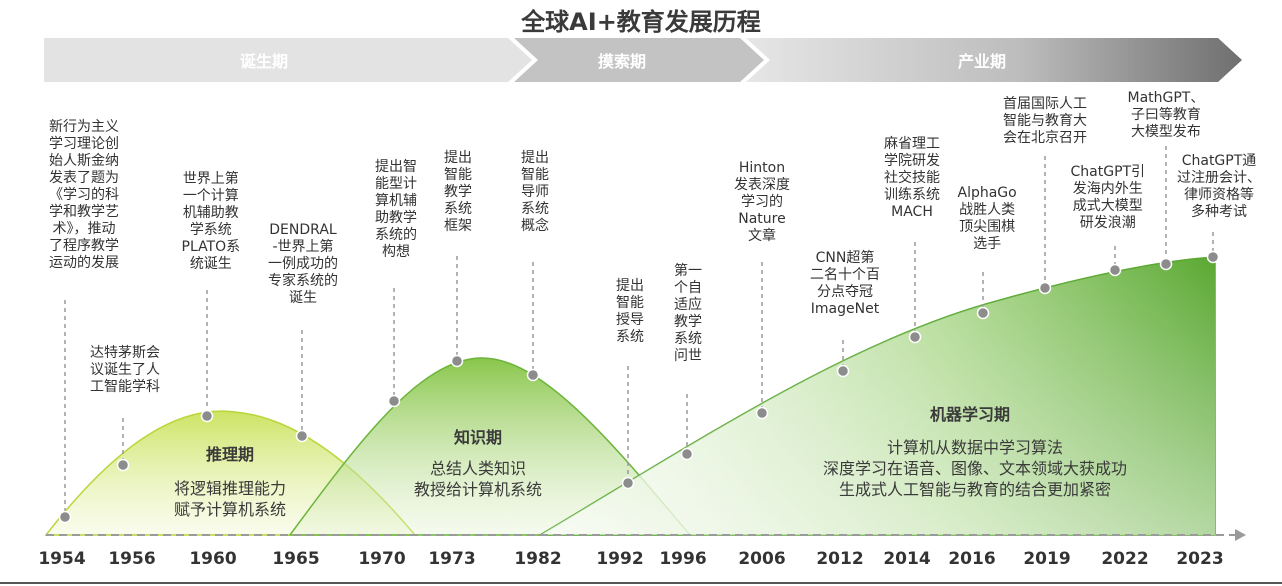 This screenshot has width=1282, height=586. I want to click on event-label-line: 战胜人类, so click(987, 210).